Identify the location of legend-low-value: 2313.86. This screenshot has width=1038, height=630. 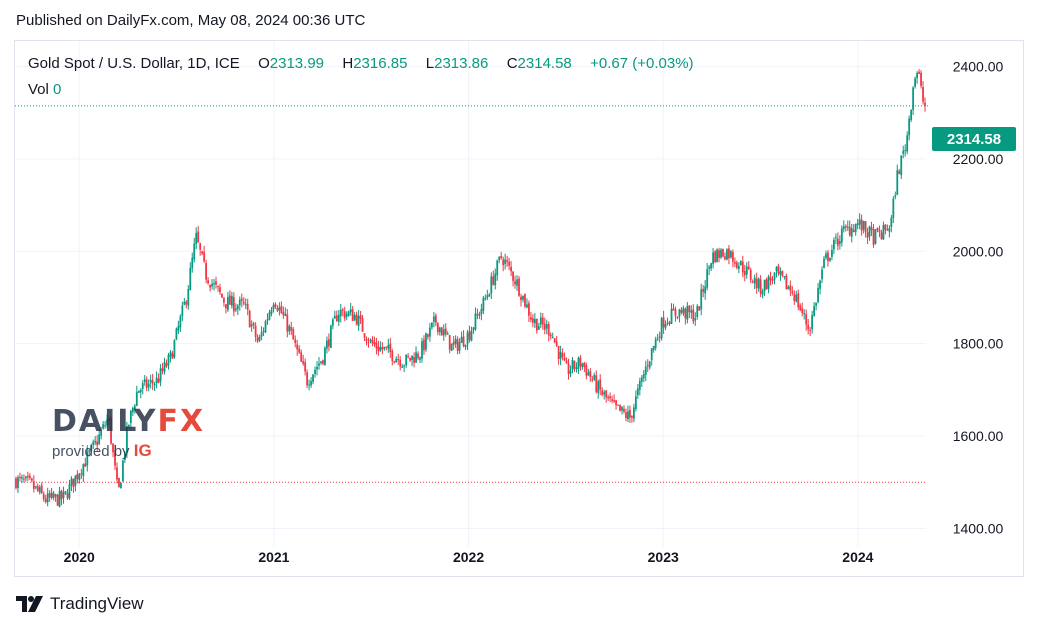
(461, 63).